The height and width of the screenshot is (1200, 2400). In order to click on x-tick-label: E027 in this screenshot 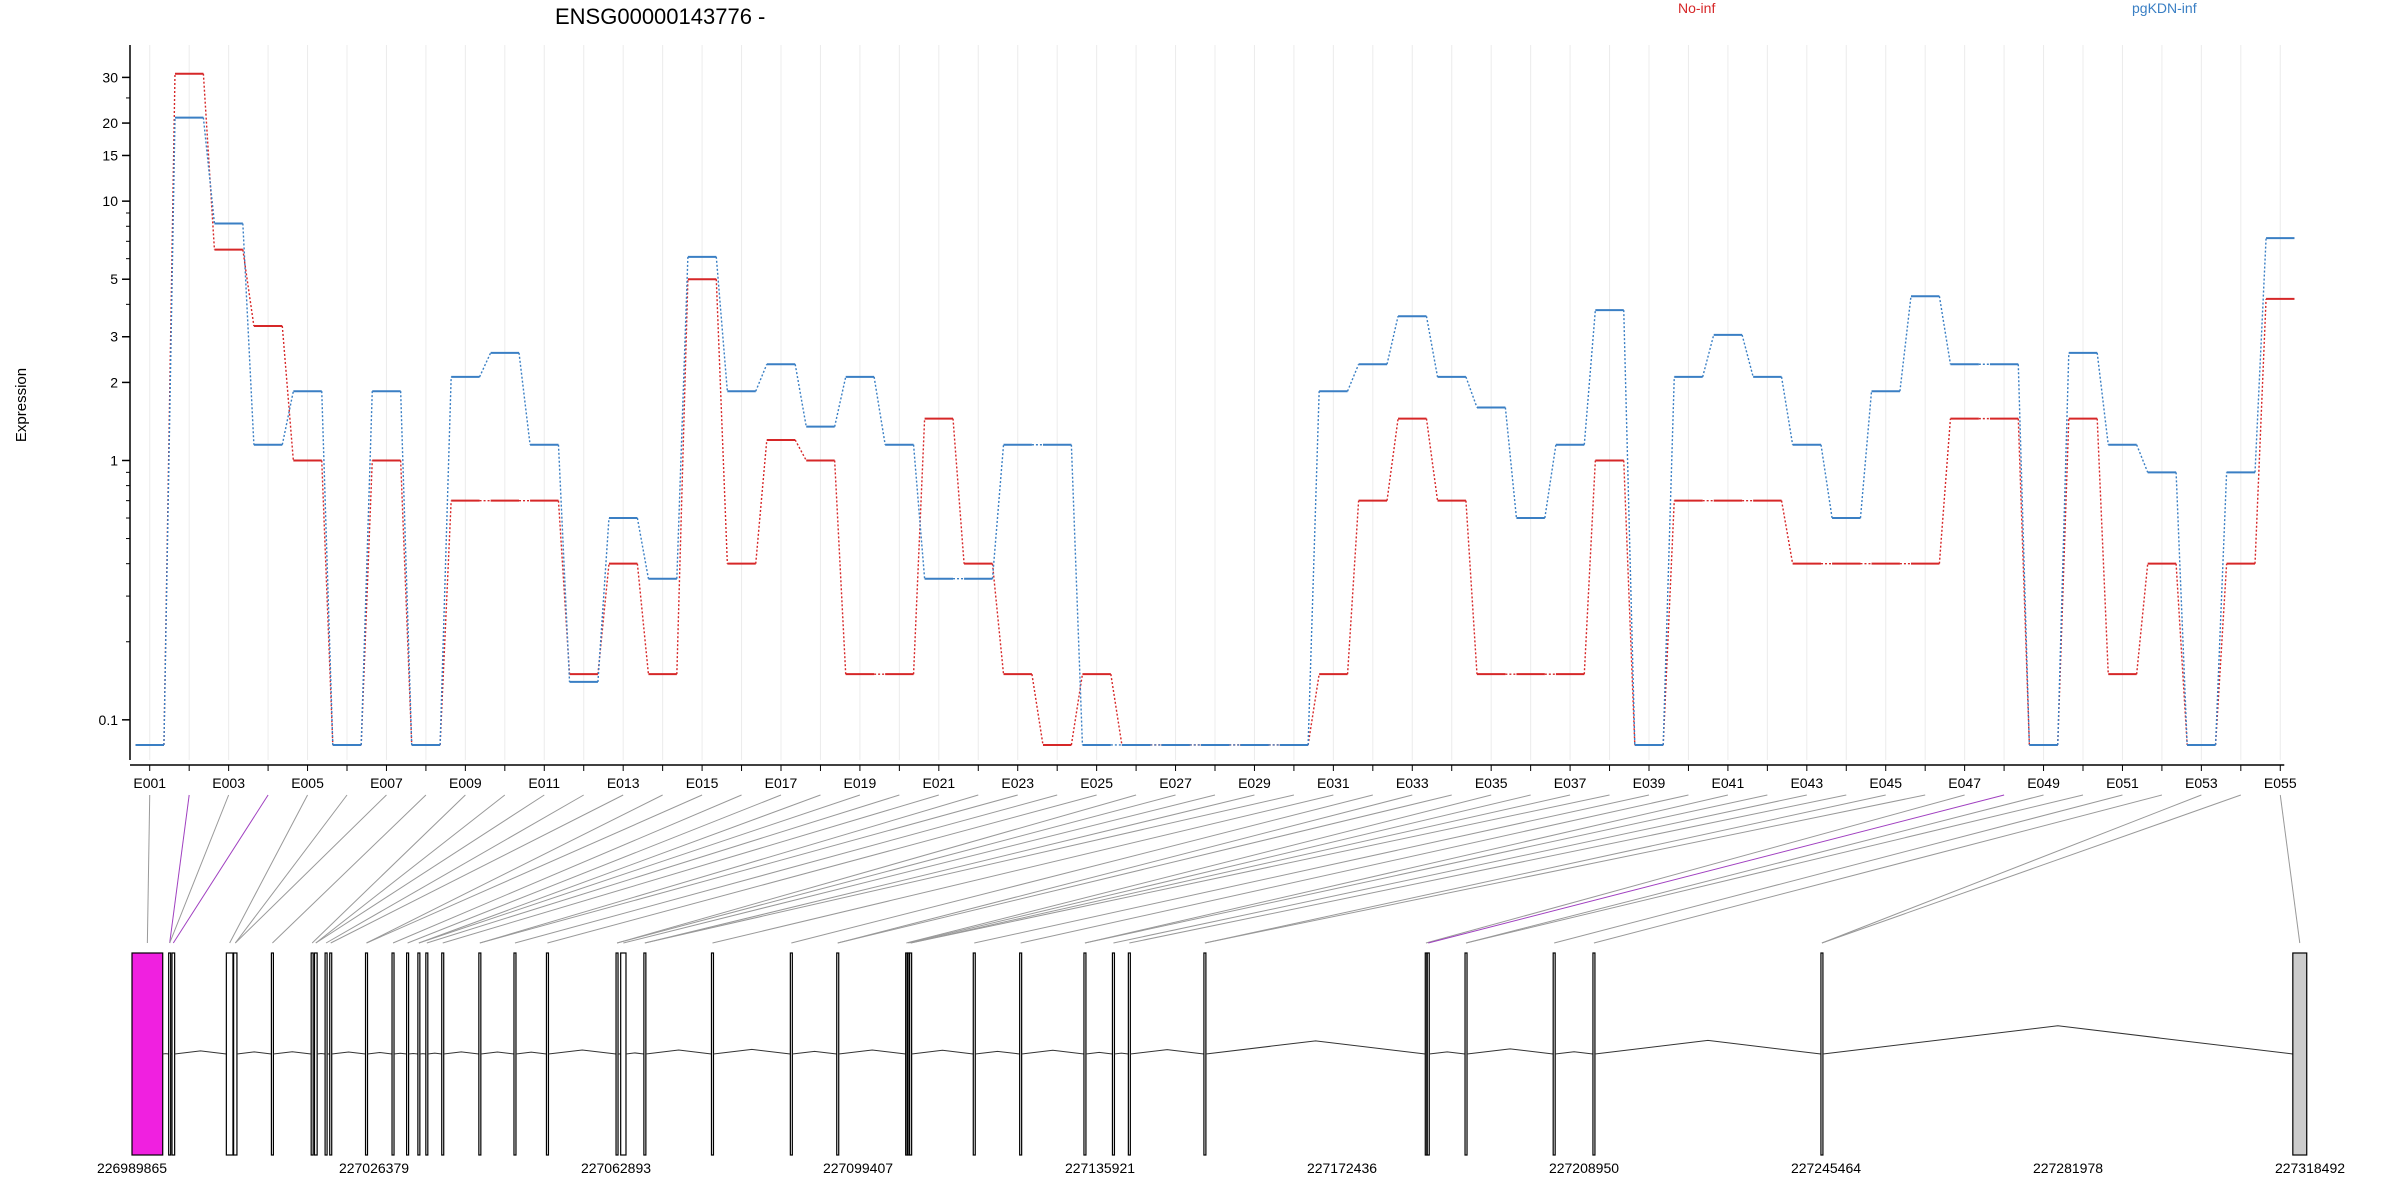, I will do `click(1175, 783)`.